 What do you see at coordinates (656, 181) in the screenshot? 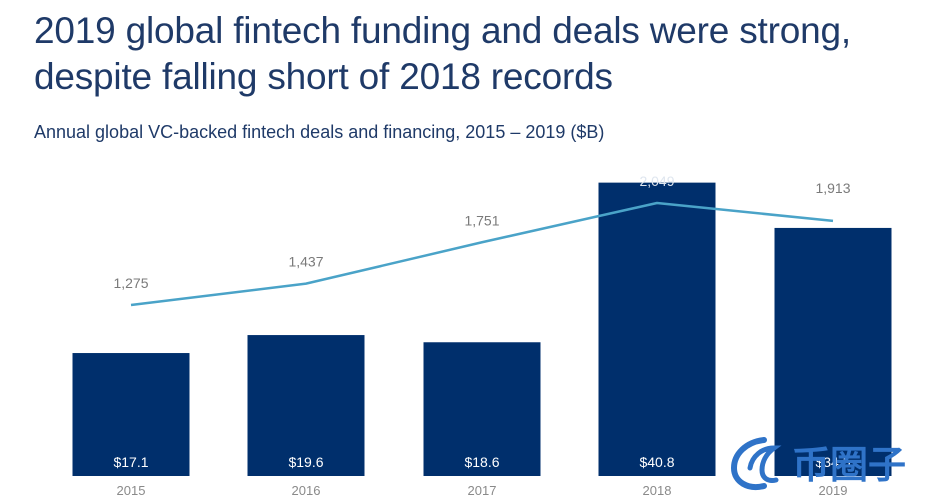
I see `deal-count-label: 2,049` at bounding box center [656, 181].